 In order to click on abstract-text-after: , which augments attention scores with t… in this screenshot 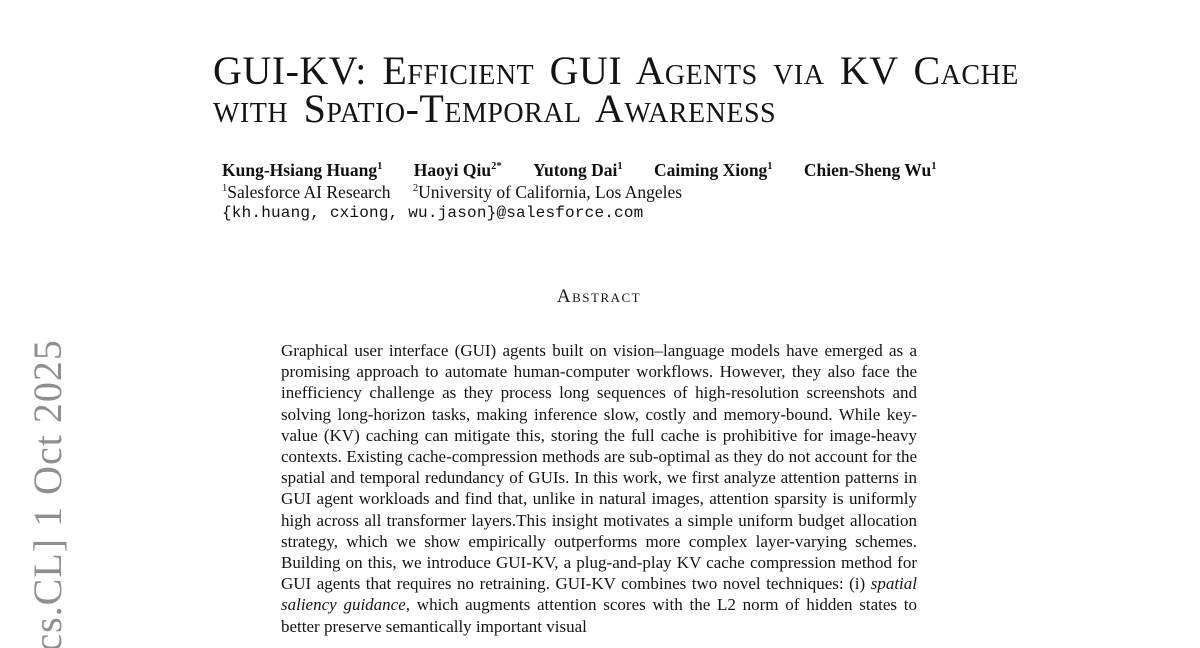, I will do `click(599, 615)`.